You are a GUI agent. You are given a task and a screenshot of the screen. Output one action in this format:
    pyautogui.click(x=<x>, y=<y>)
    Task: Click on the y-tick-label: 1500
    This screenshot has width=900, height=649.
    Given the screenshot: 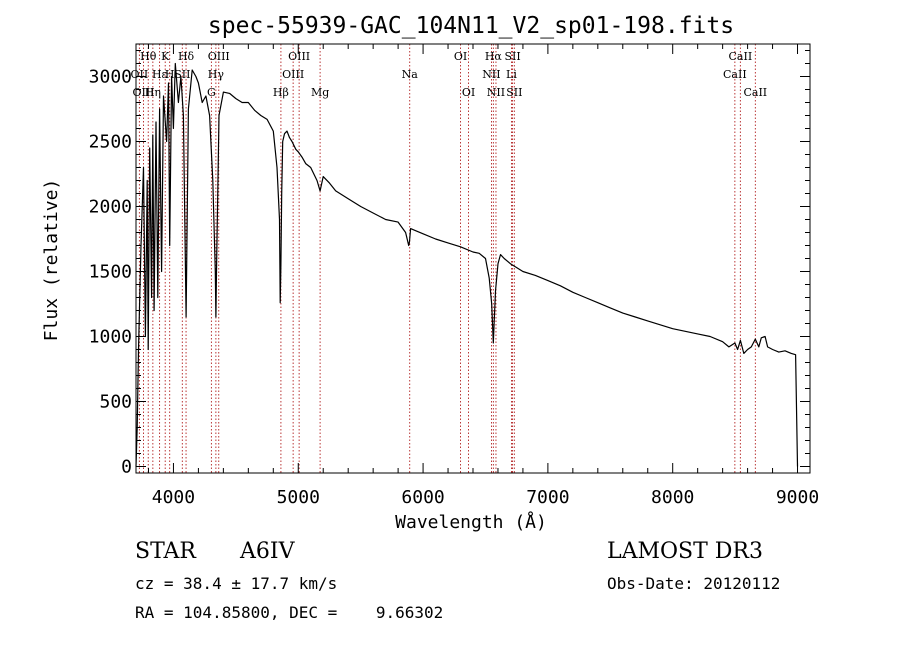 What is the action you would take?
    pyautogui.click(x=110, y=272)
    